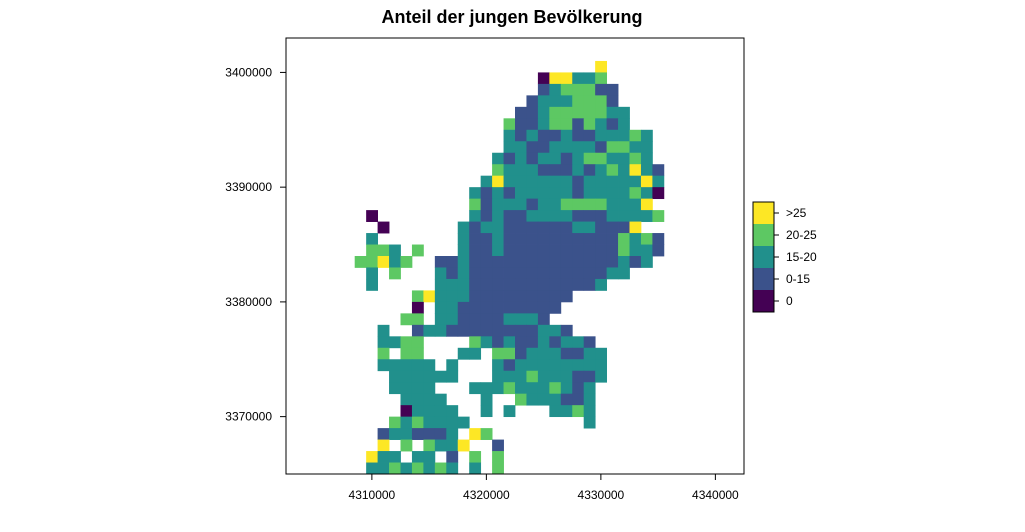  Describe the element at coordinates (796, 213) in the screenshot. I see `legend-label: >25` at that location.